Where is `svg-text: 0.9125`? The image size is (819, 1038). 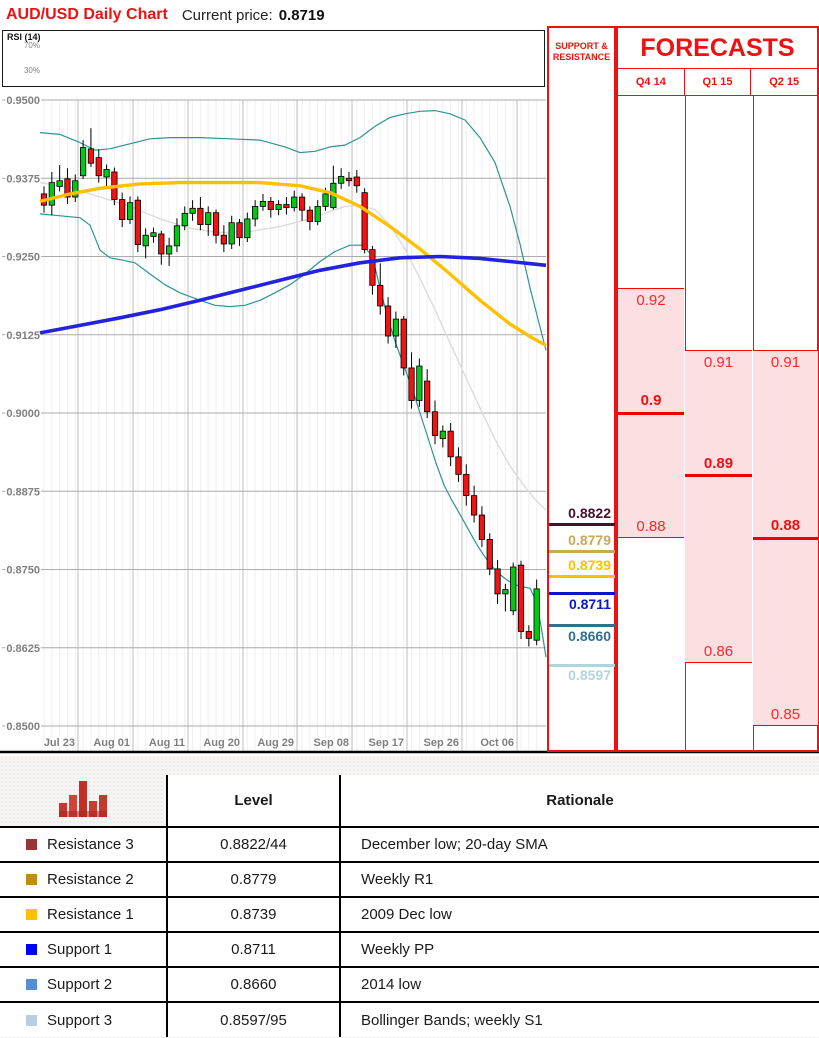 svg-text: 0.9125 is located at coordinates (23, 336).